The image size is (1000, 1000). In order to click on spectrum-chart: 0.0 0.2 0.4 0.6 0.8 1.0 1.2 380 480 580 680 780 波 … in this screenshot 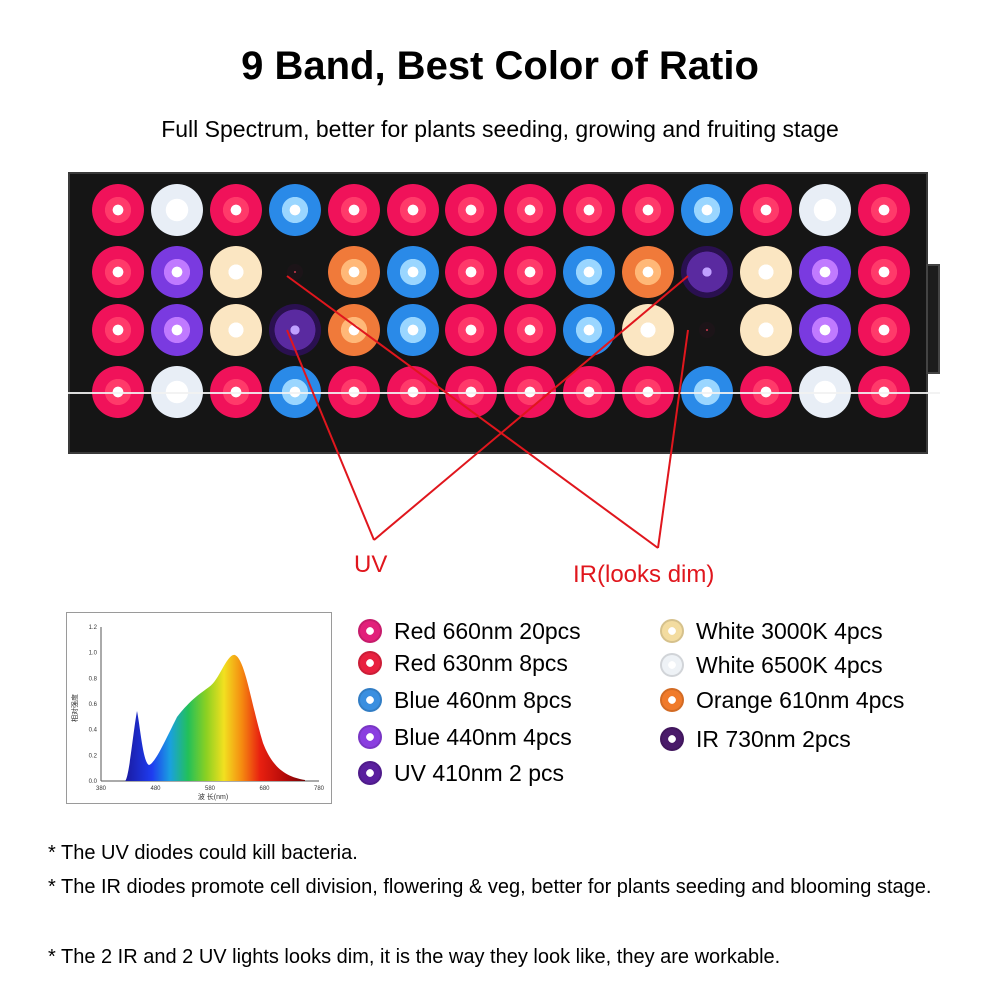, I will do `click(199, 708)`.